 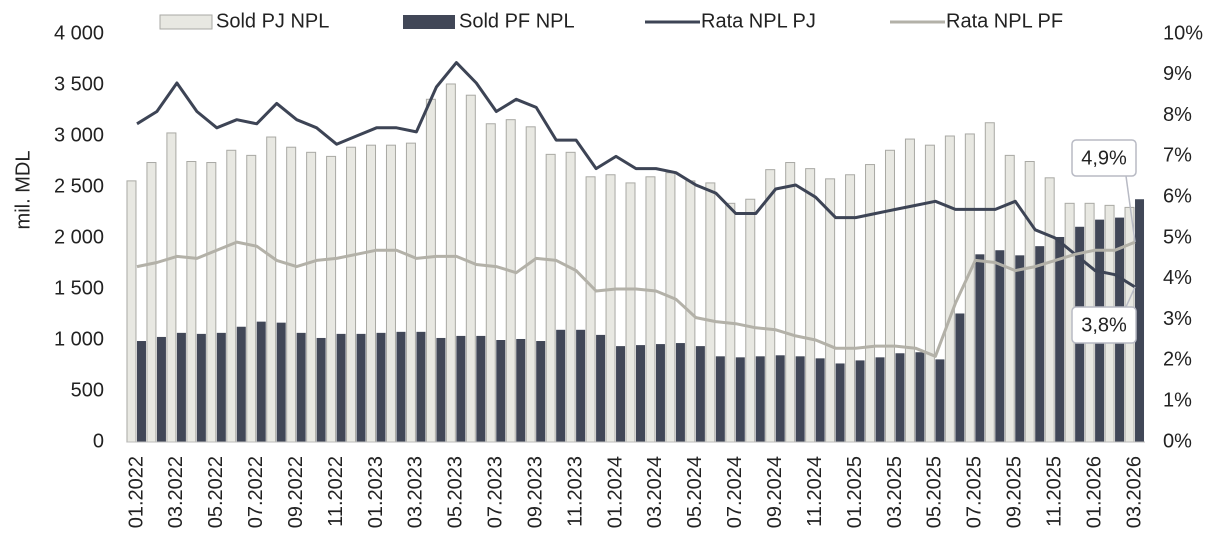 What do you see at coordinates (695, 492) in the screenshot?
I see `x-tick-label: 05.2024` at bounding box center [695, 492].